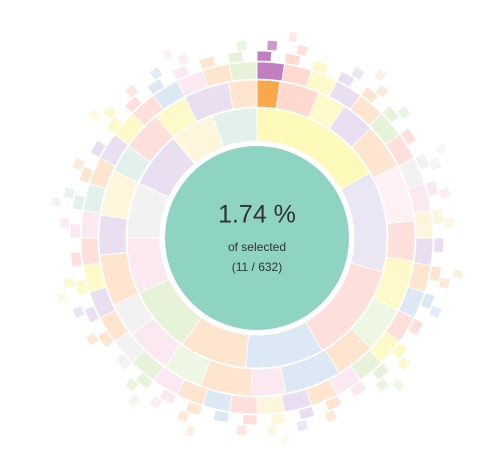 The height and width of the screenshot is (468, 477). Describe the element at coordinates (257, 247) in the screenshot. I see `caption-label: of selected` at that location.